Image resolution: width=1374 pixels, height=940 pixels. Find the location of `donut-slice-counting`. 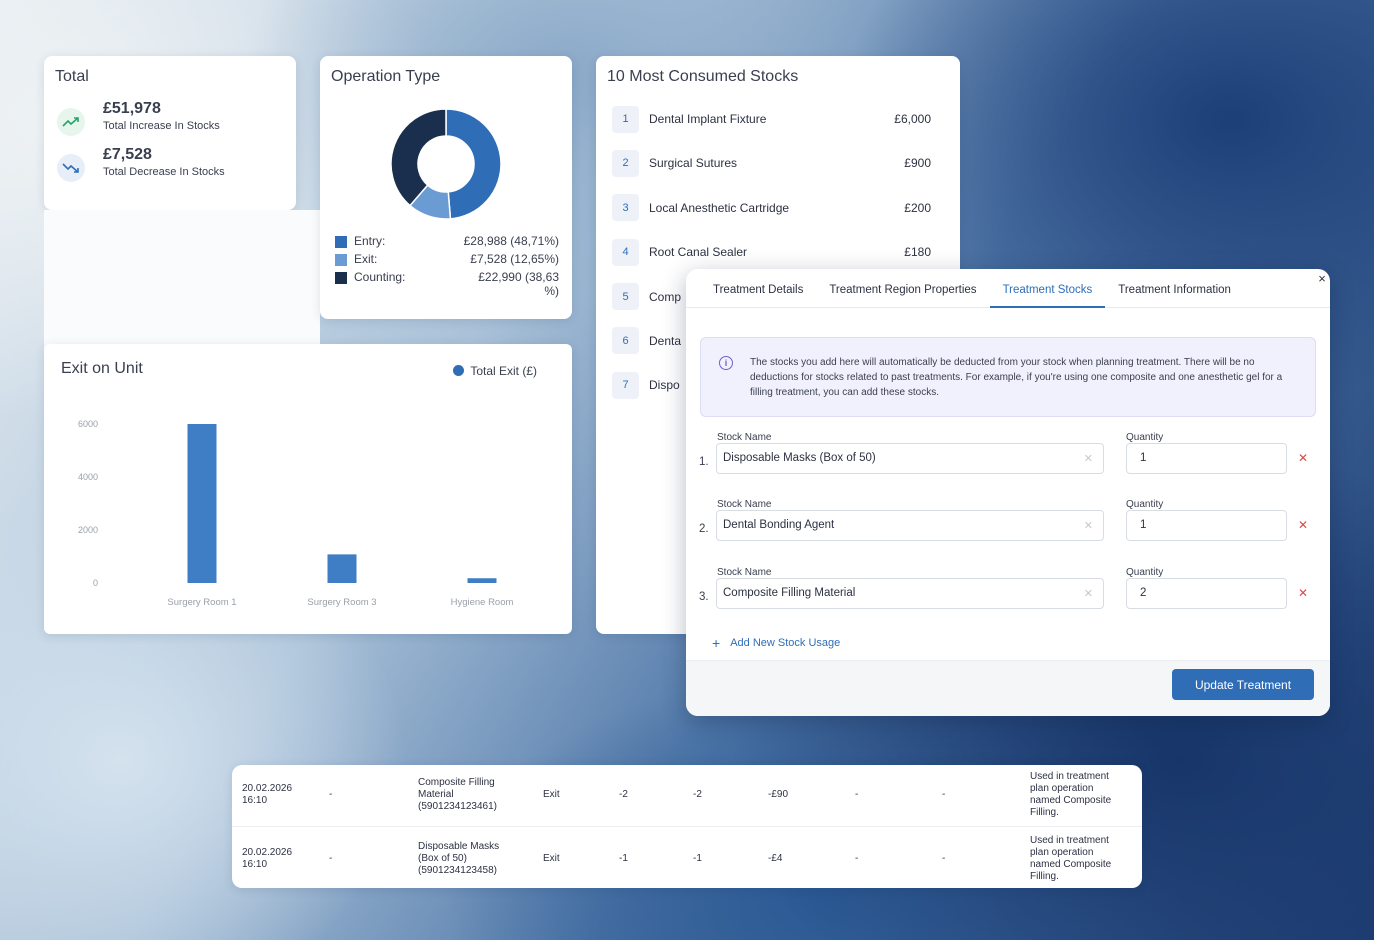

donut-slice-counting is located at coordinates (418, 157).